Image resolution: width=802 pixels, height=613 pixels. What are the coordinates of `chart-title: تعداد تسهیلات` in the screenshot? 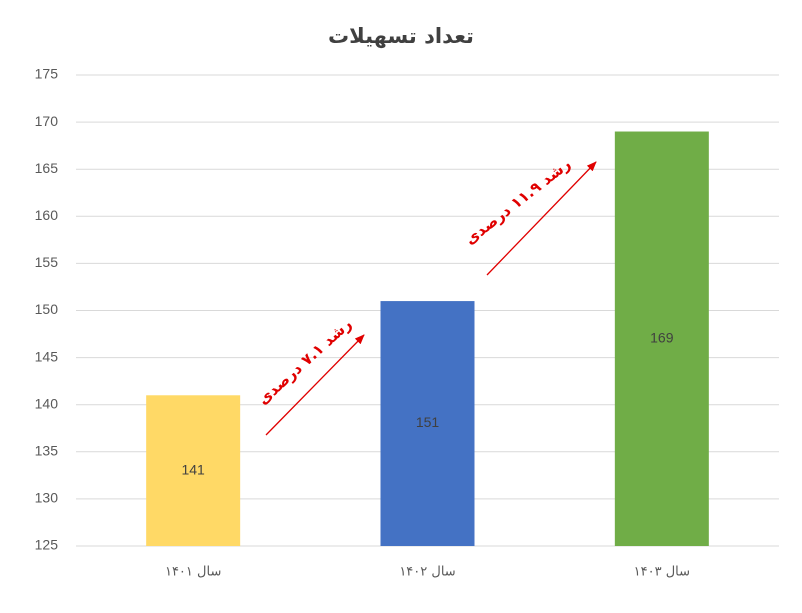 It's located at (401, 36).